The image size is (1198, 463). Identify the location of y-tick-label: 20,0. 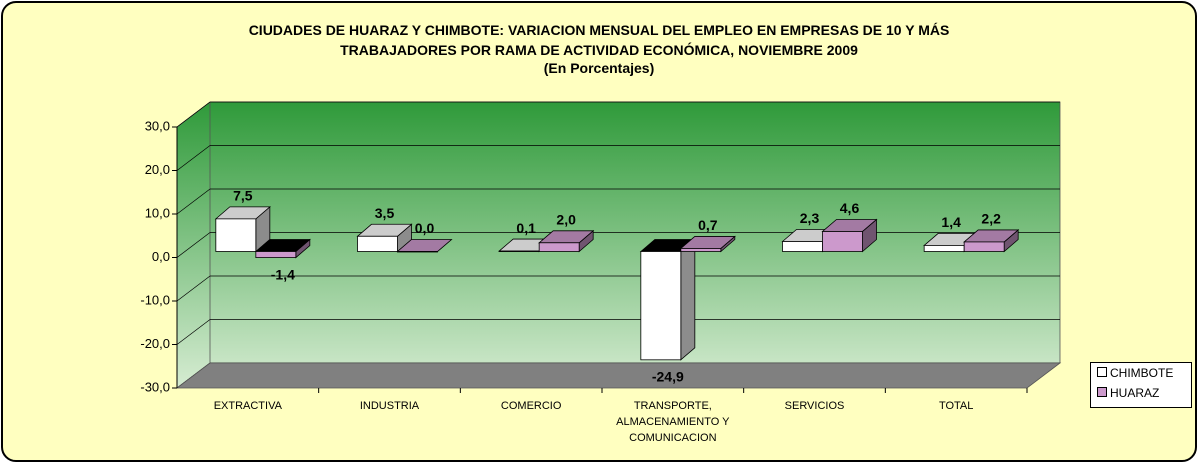
(157, 169).